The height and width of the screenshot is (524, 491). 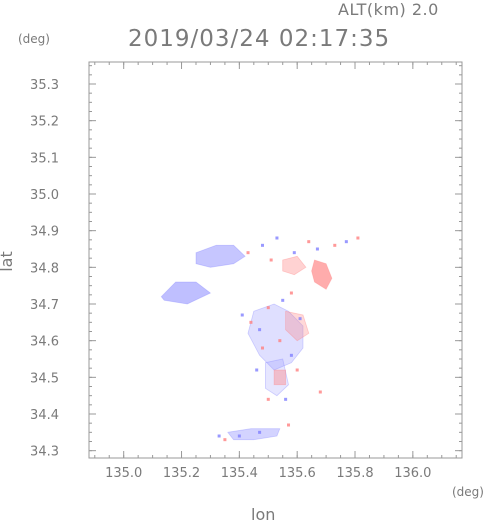 What do you see at coordinates (181, 473) in the screenshot?
I see `x-tick-label: 135.2` at bounding box center [181, 473].